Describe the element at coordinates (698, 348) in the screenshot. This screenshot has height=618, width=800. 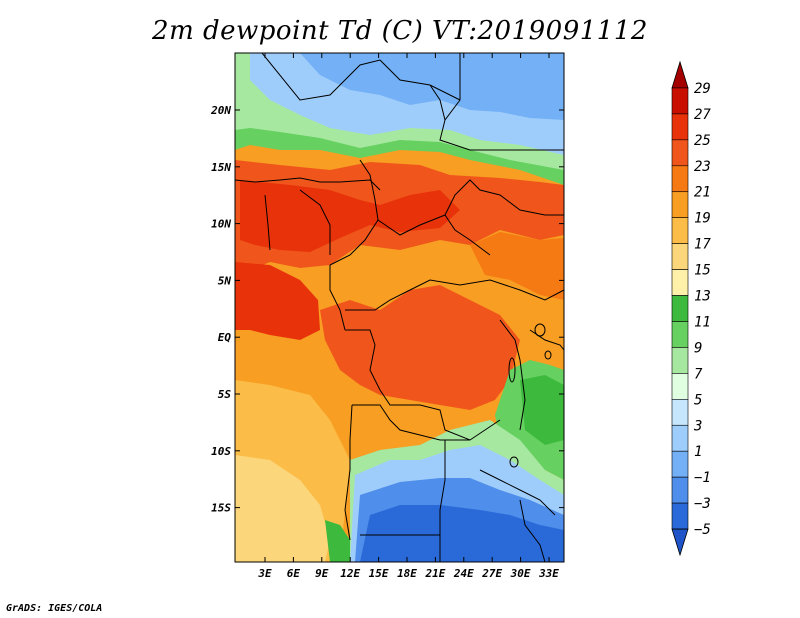
I see `colorbar-label: 9` at that location.